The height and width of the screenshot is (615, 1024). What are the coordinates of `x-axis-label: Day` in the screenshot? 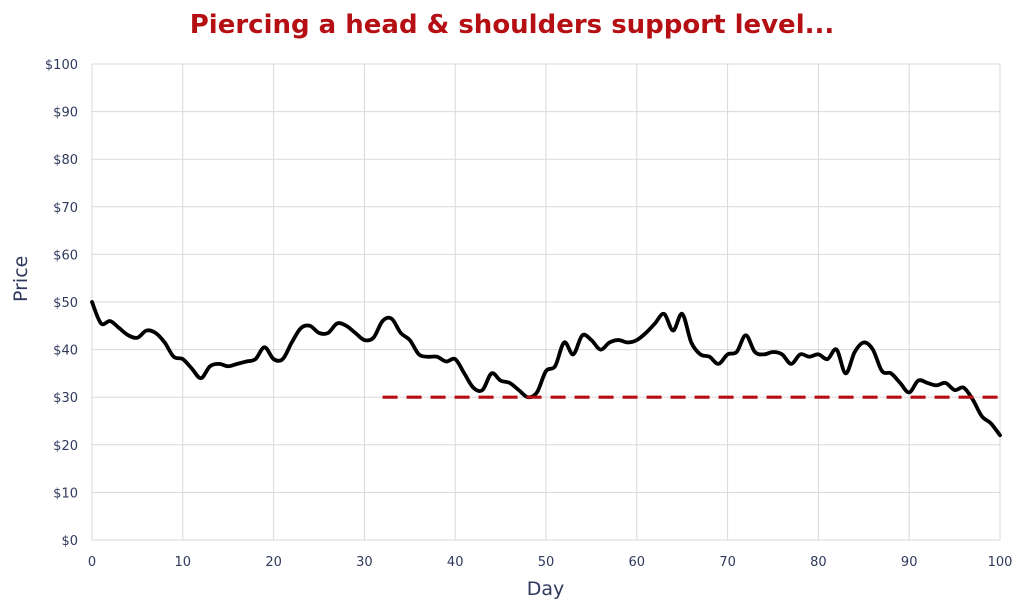 It's located at (545, 589).